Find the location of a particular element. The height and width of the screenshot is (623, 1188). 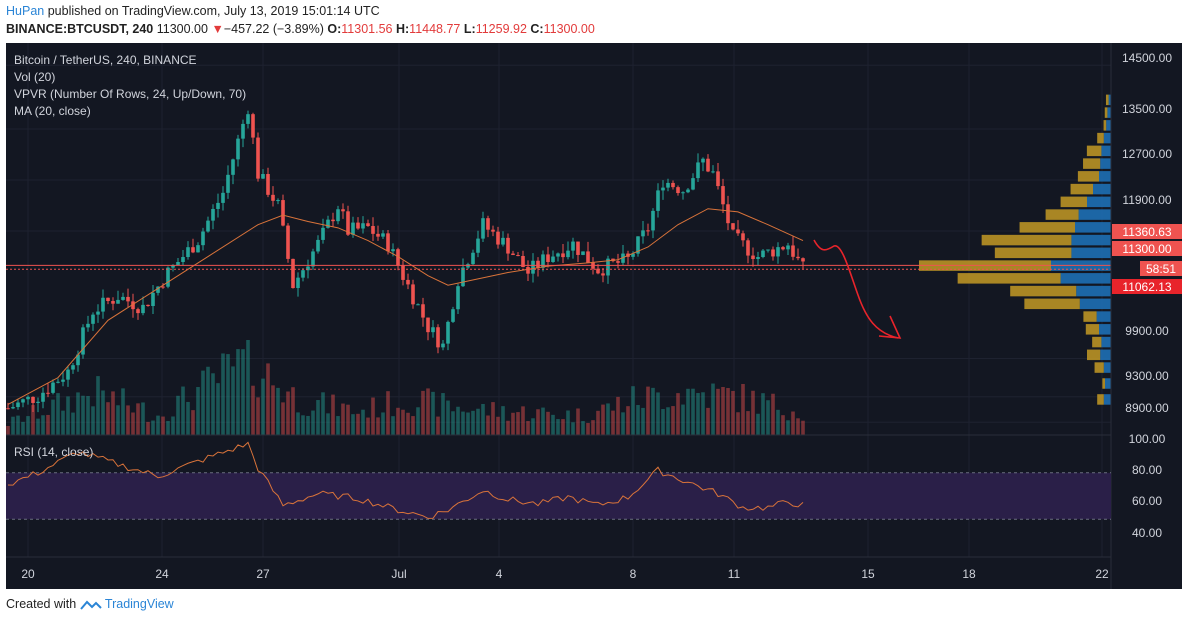

tradingview-brand-link: TradingView is located at coordinates (139, 604).